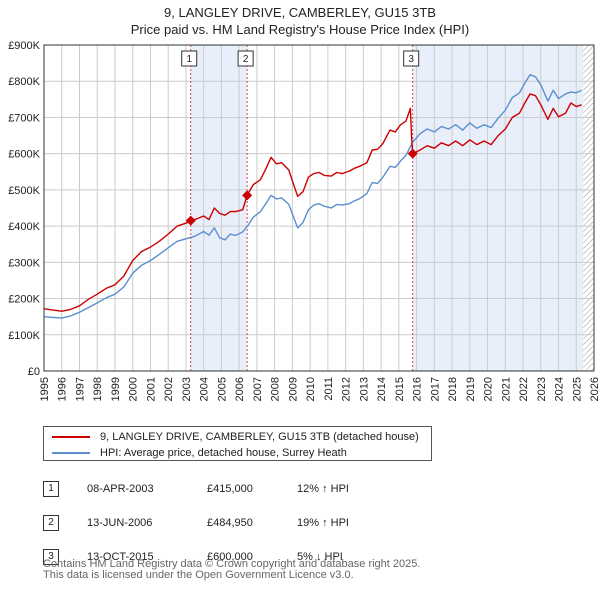  Describe the element at coordinates (80, 389) in the screenshot. I see `x-tick-label: 1997` at that location.